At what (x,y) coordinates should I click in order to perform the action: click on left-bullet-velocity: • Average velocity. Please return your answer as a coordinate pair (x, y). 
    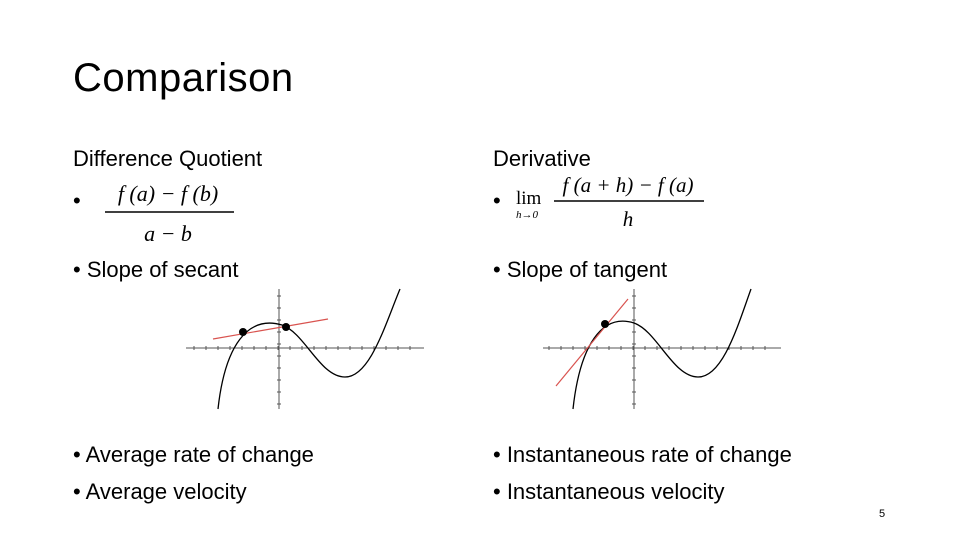
    Looking at the image, I should click on (160, 491).